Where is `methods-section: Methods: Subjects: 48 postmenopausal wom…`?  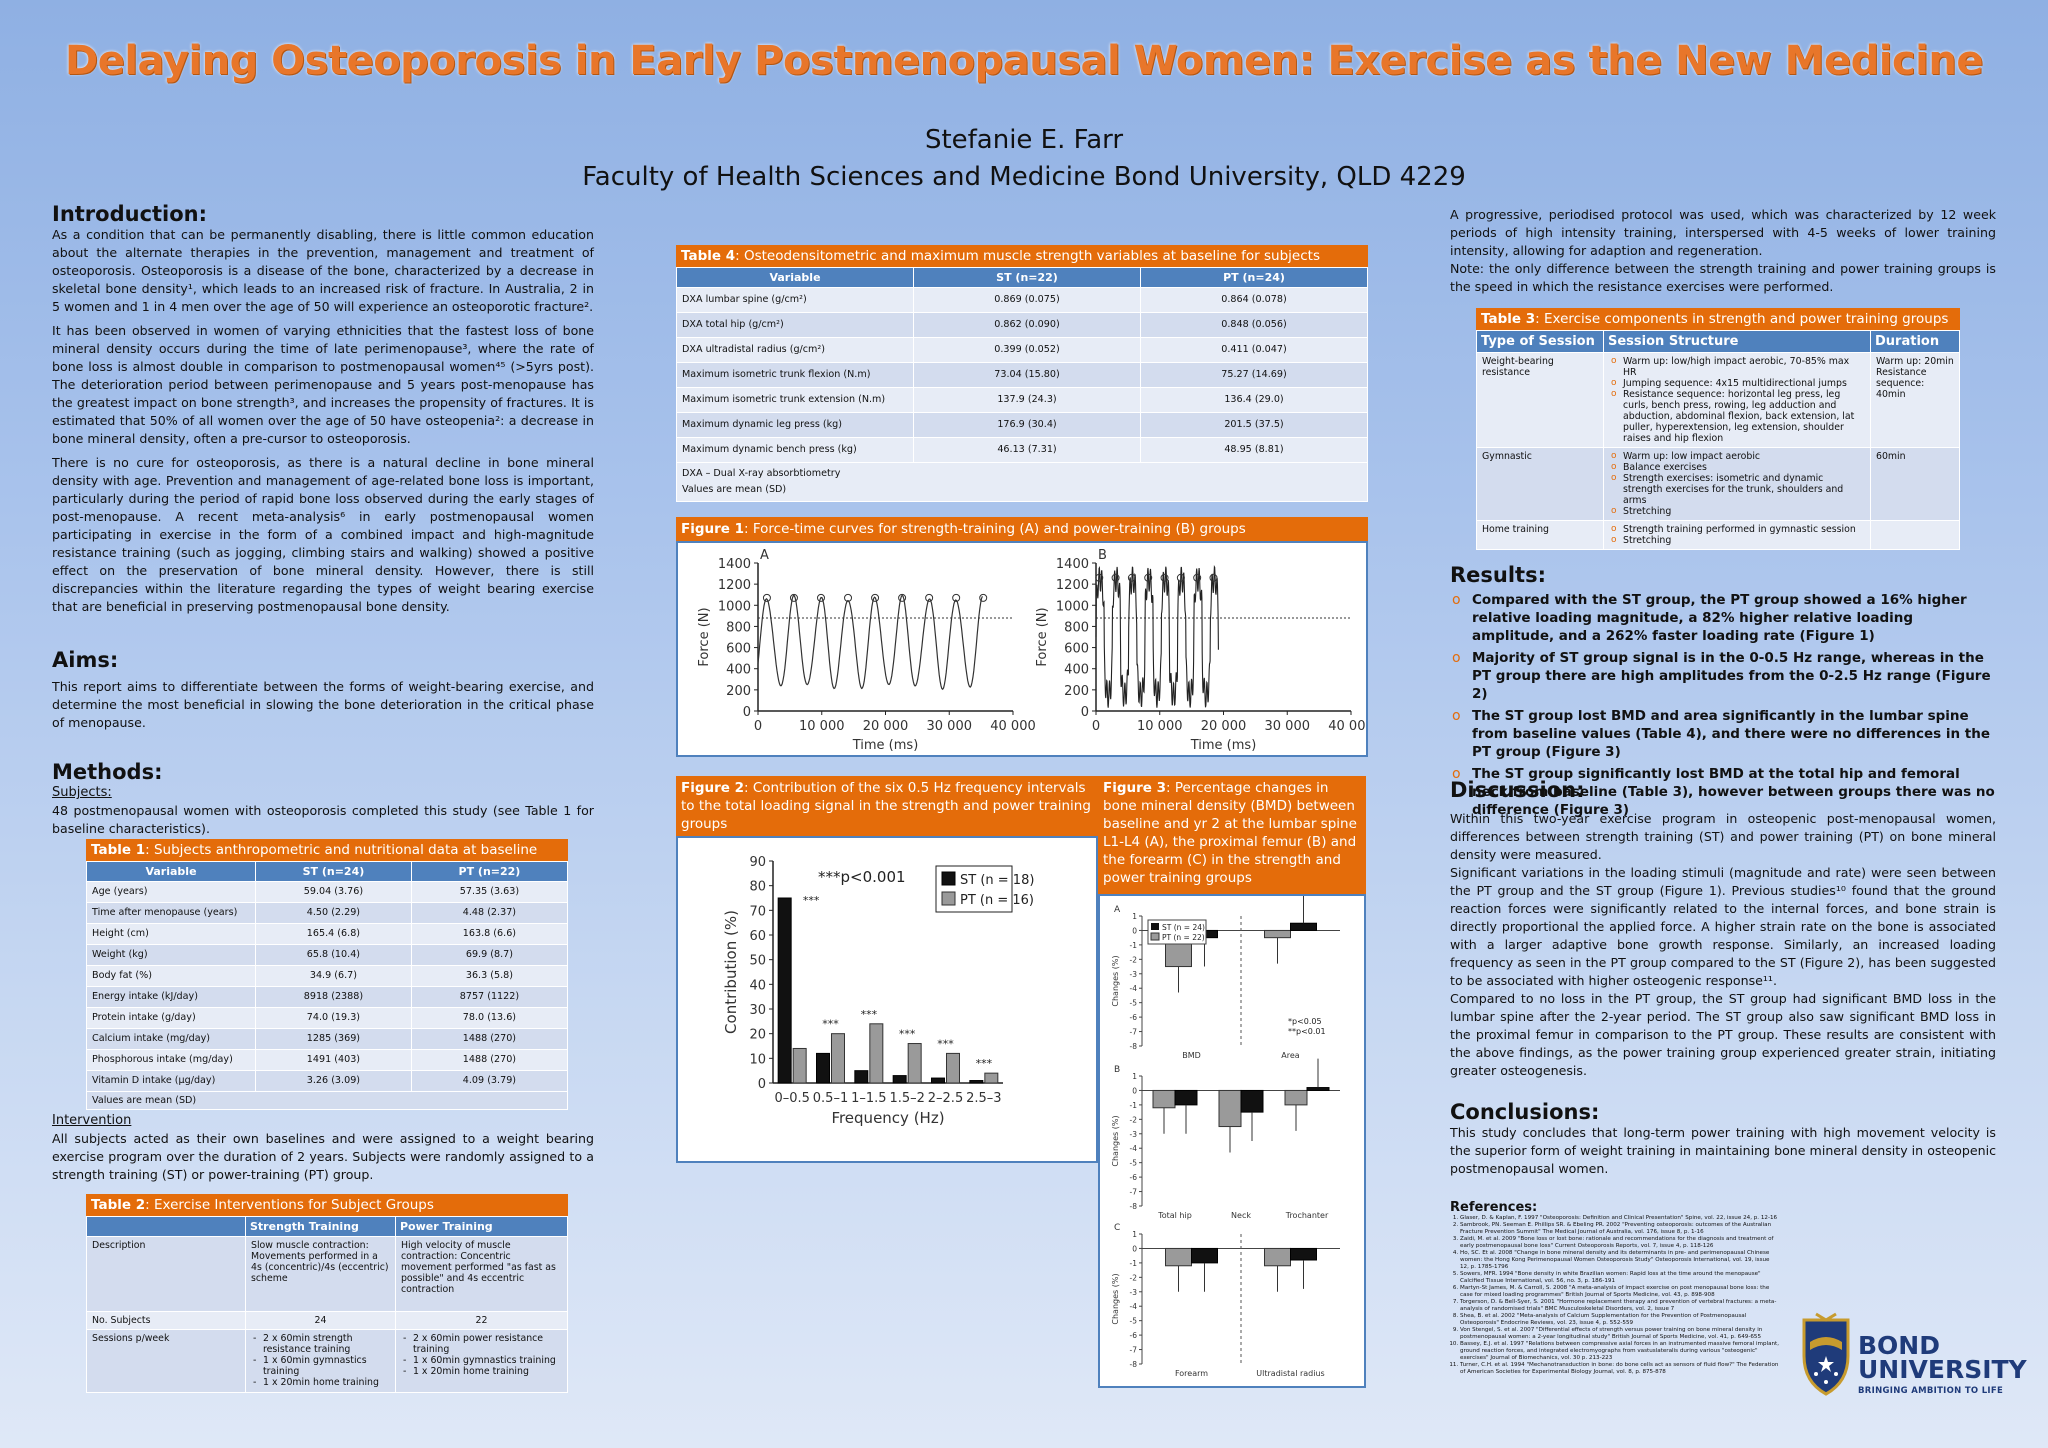 methods-section: Methods: Subjects: 48 postmenopausal wom… is located at coordinates (323, 802).